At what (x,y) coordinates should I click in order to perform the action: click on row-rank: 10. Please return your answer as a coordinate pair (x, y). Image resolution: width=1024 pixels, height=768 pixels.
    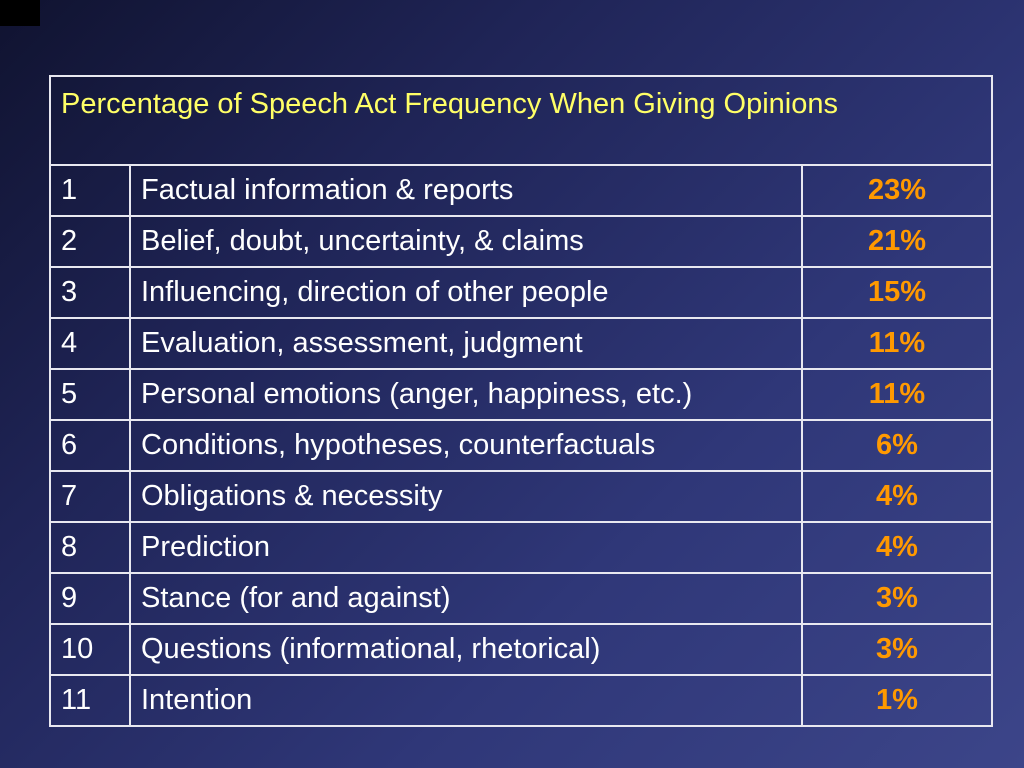
    Looking at the image, I should click on (90, 649).